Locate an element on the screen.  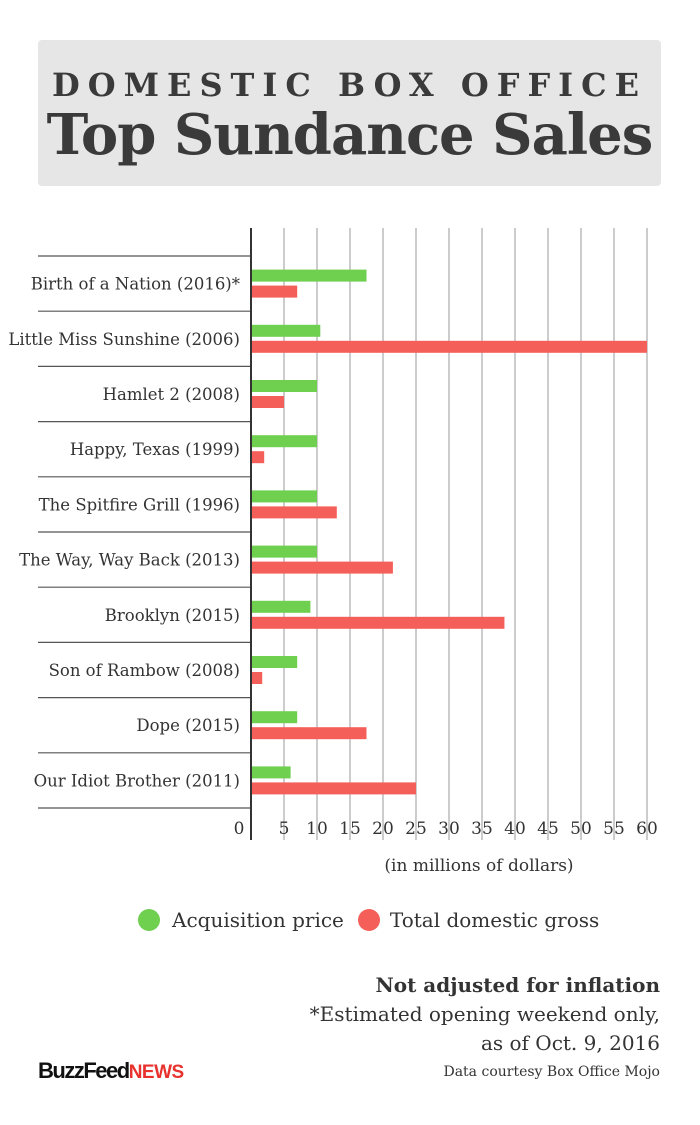
x-tick-label: 10 is located at coordinates (317, 829).